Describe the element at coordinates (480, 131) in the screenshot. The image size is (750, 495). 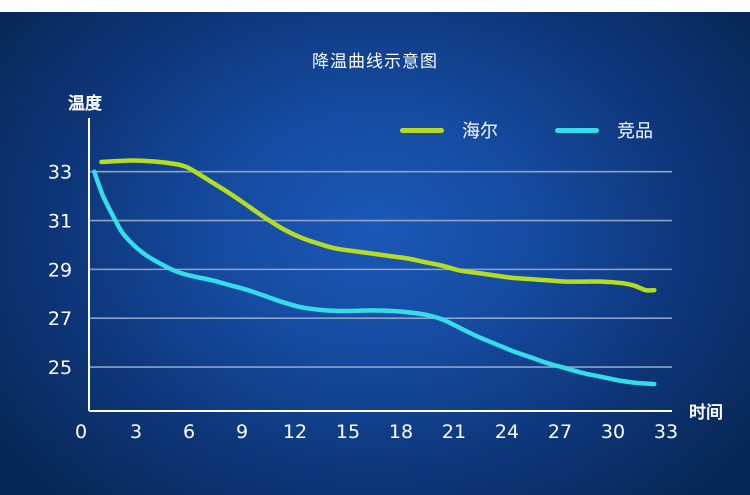
I see `legend-label-haier: 海尔` at that location.